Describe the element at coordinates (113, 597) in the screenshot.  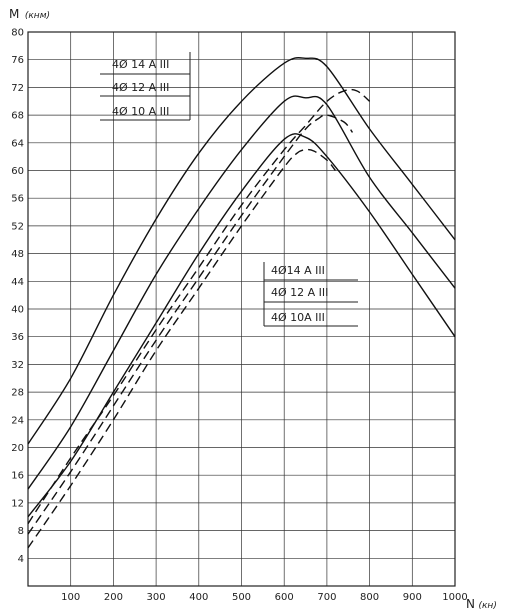
I see `x-tick-label: 200` at that location.